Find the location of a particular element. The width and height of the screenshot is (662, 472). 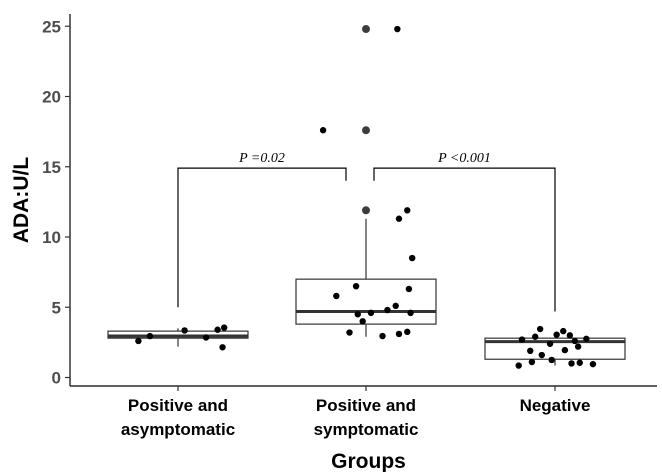

x-tick-label: Positive and symptomatic is located at coordinates (366, 417).